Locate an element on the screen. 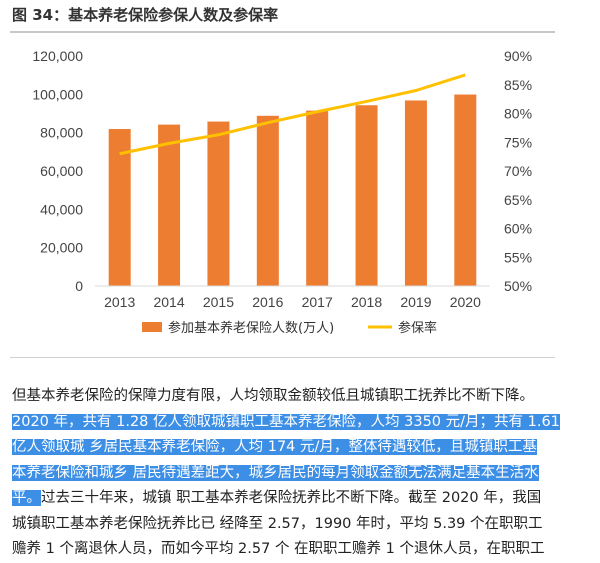  body-line-5-rest: 过去三十年来，城镇 职工基本养老保险抚养比不断下降。截至 2020 年，我国 is located at coordinates (291, 498).